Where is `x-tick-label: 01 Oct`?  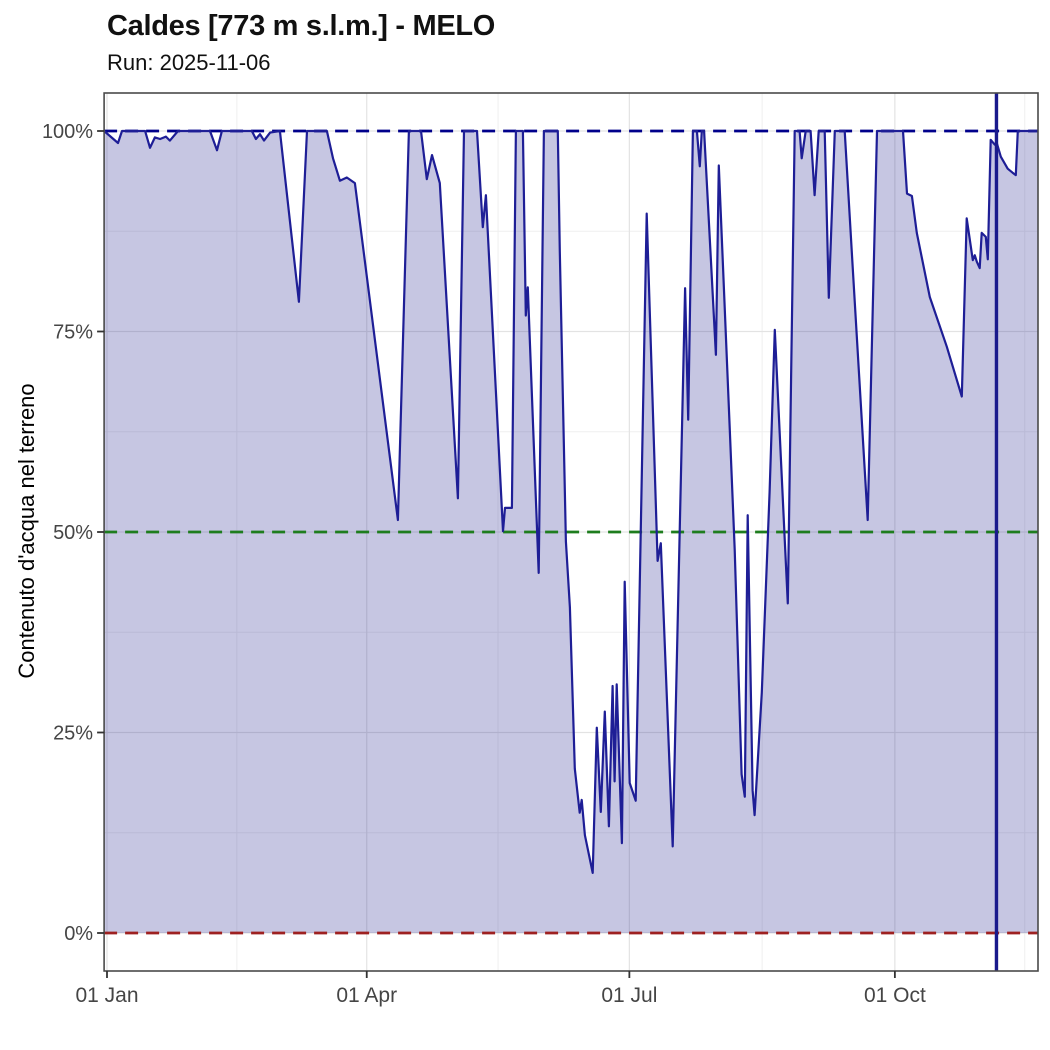 x-tick-label: 01 Oct is located at coordinates (895, 995).